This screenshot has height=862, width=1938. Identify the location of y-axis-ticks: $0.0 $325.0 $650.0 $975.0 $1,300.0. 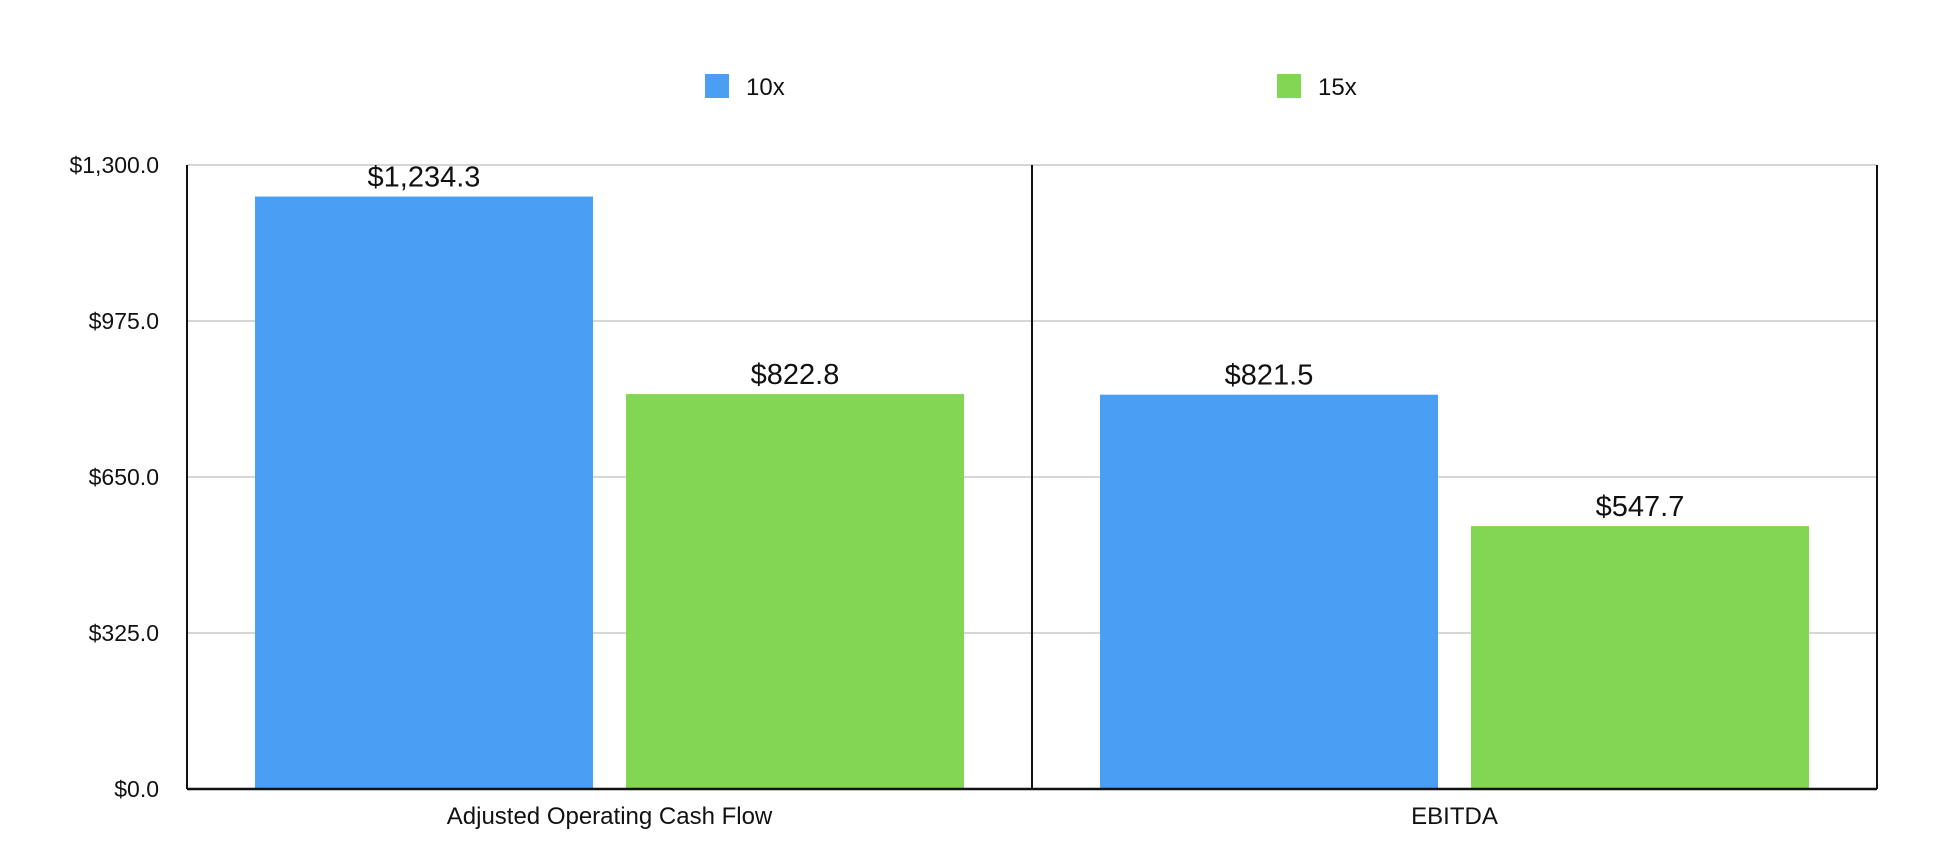
(114, 477).